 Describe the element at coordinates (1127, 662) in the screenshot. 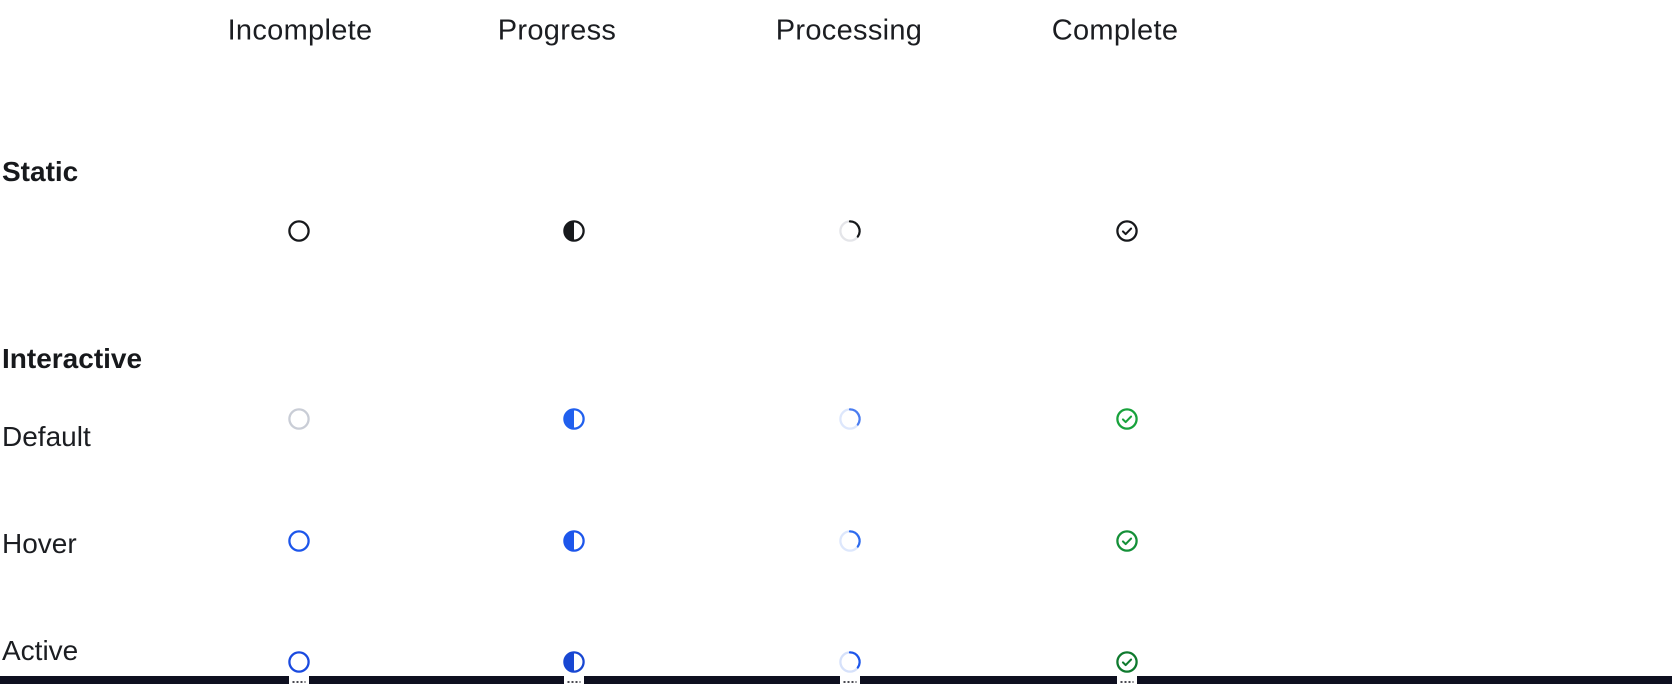

I see `active-complete-check-icon` at that location.